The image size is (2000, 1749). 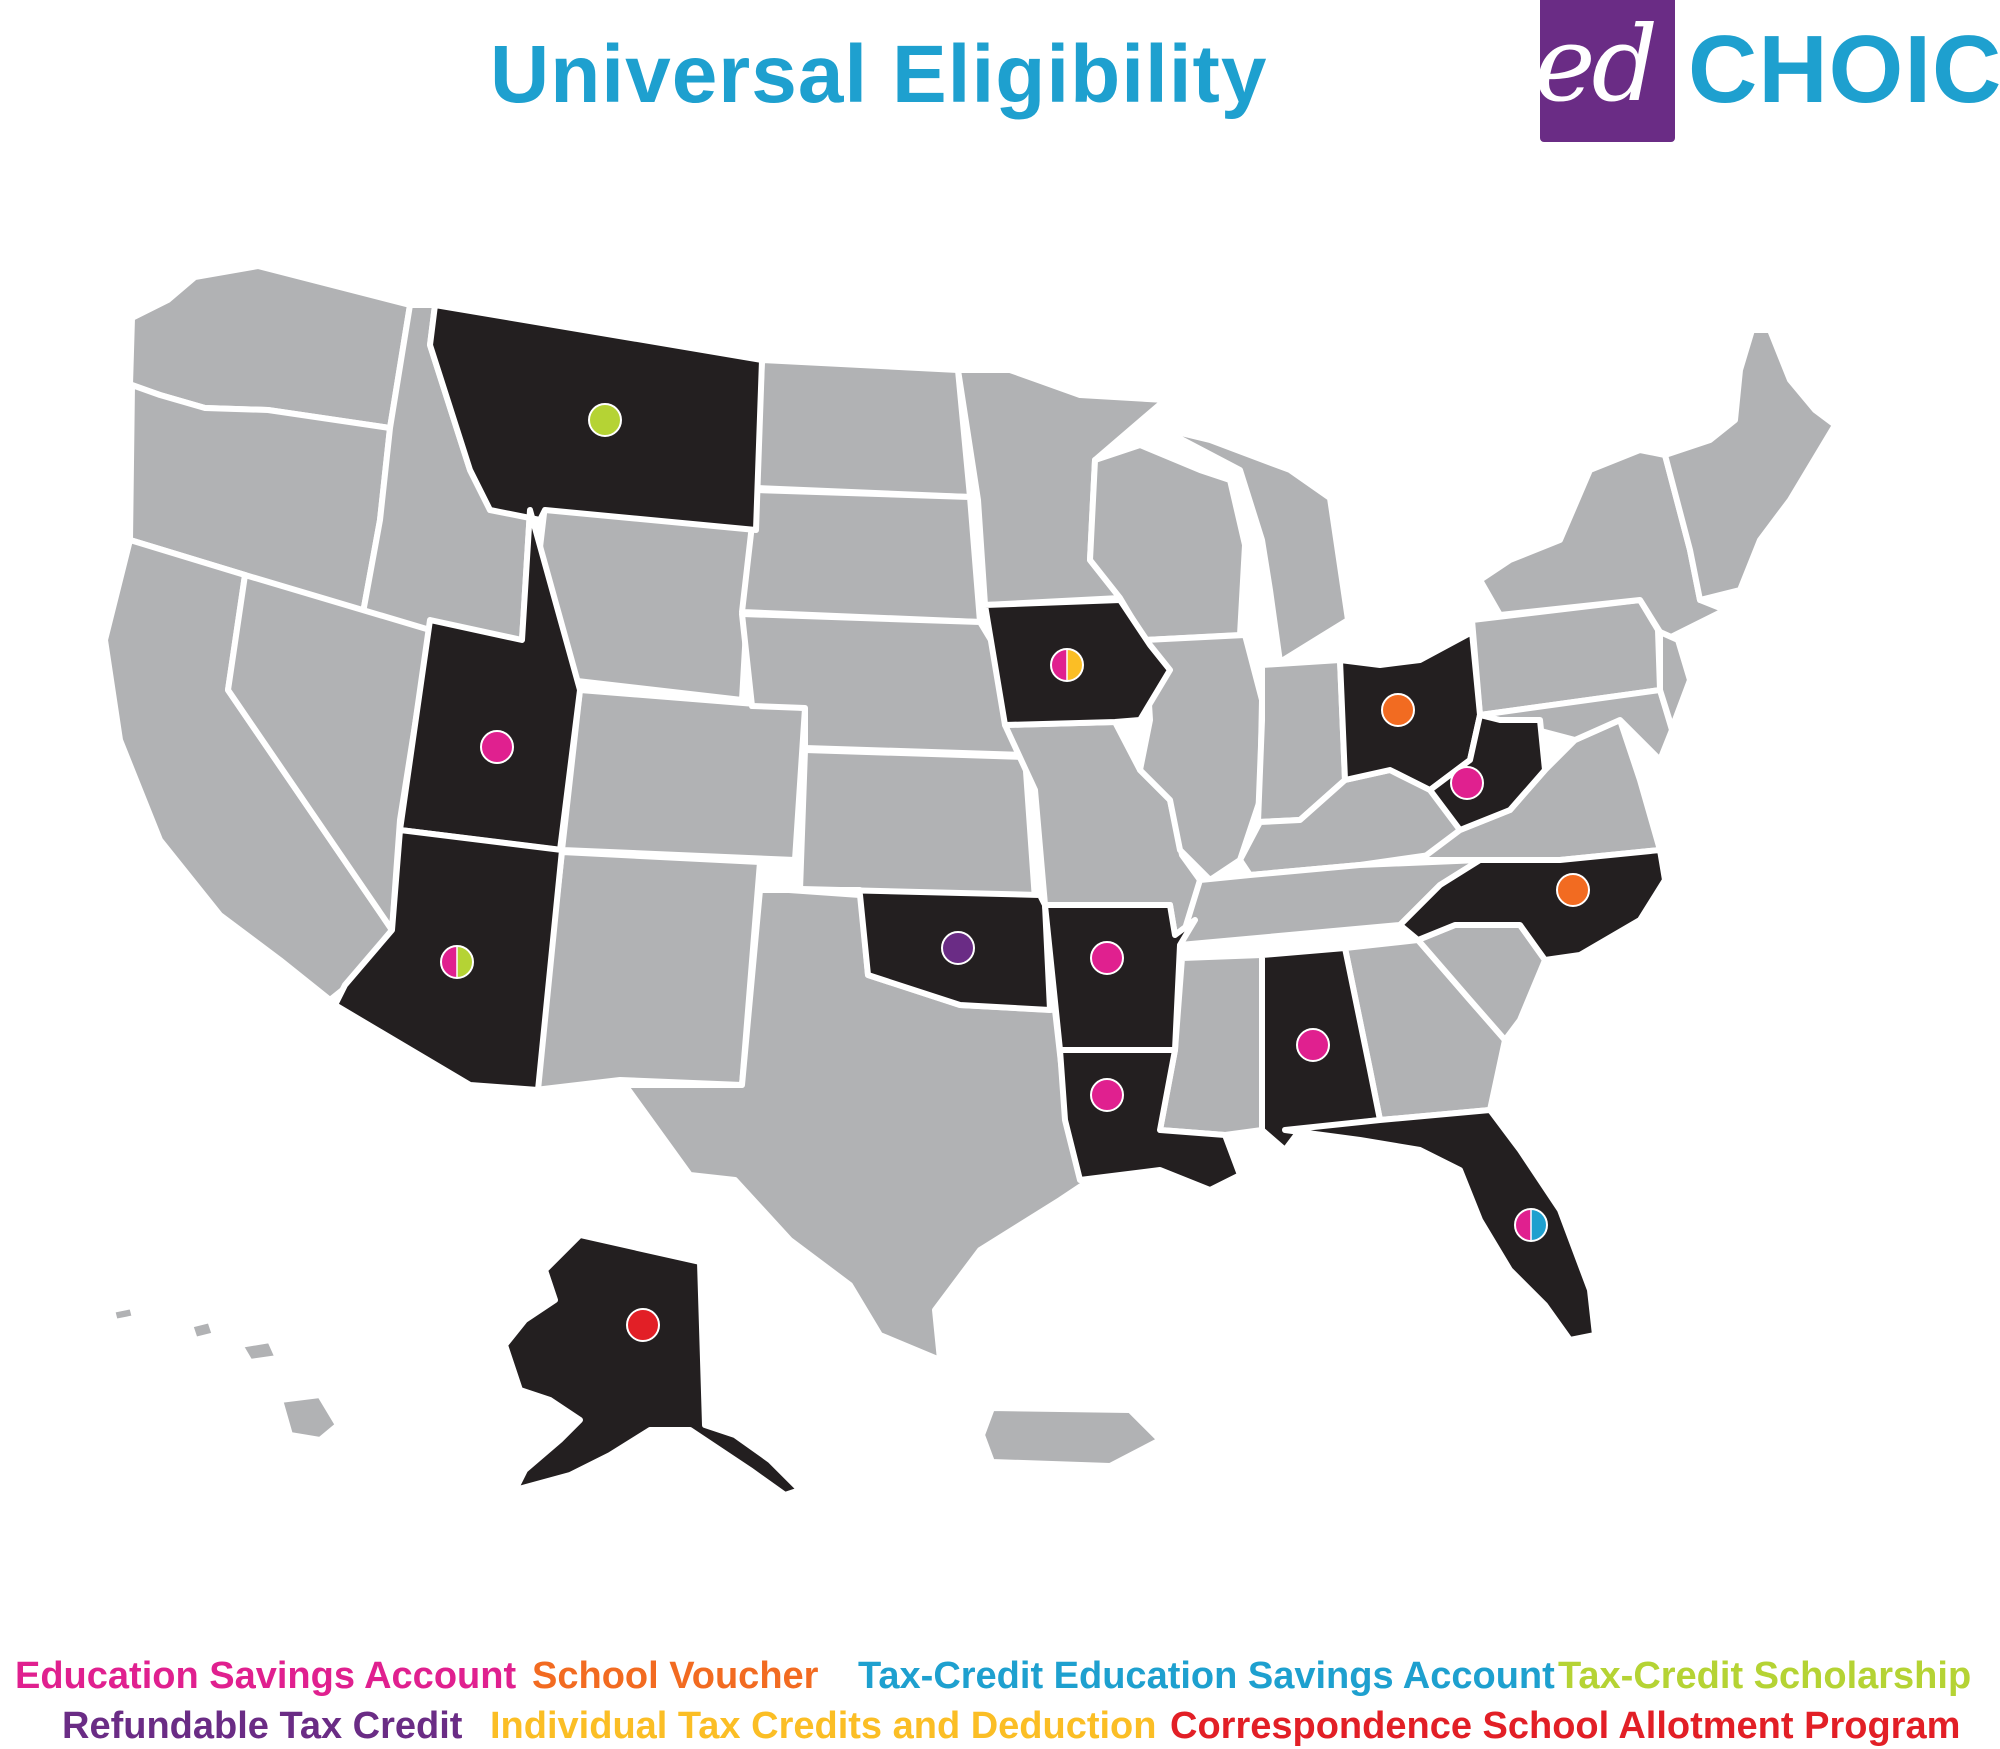 What do you see at coordinates (652, 1365) in the screenshot?
I see `state-alaska` at bounding box center [652, 1365].